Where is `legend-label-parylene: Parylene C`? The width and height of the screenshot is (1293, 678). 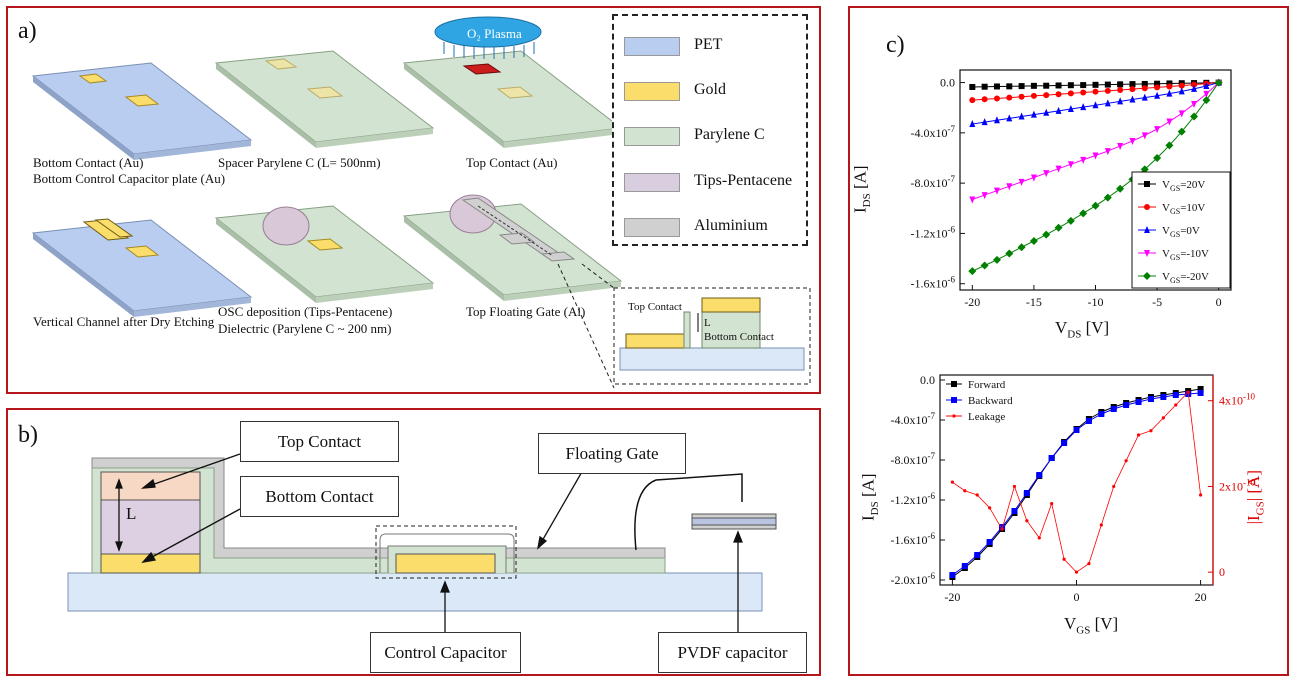
legend-label-parylene: Parylene C is located at coordinates (729, 134).